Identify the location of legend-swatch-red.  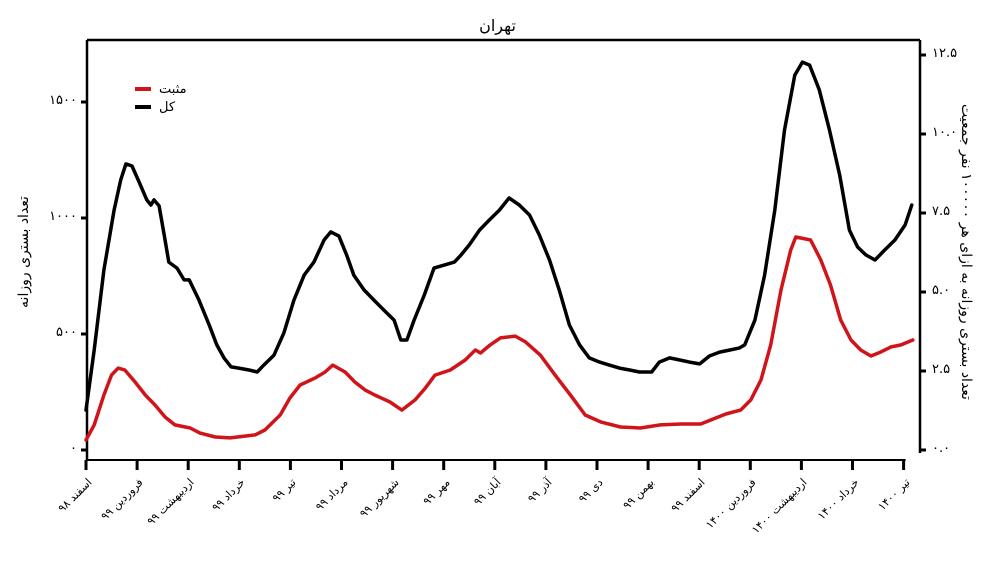
(143, 89).